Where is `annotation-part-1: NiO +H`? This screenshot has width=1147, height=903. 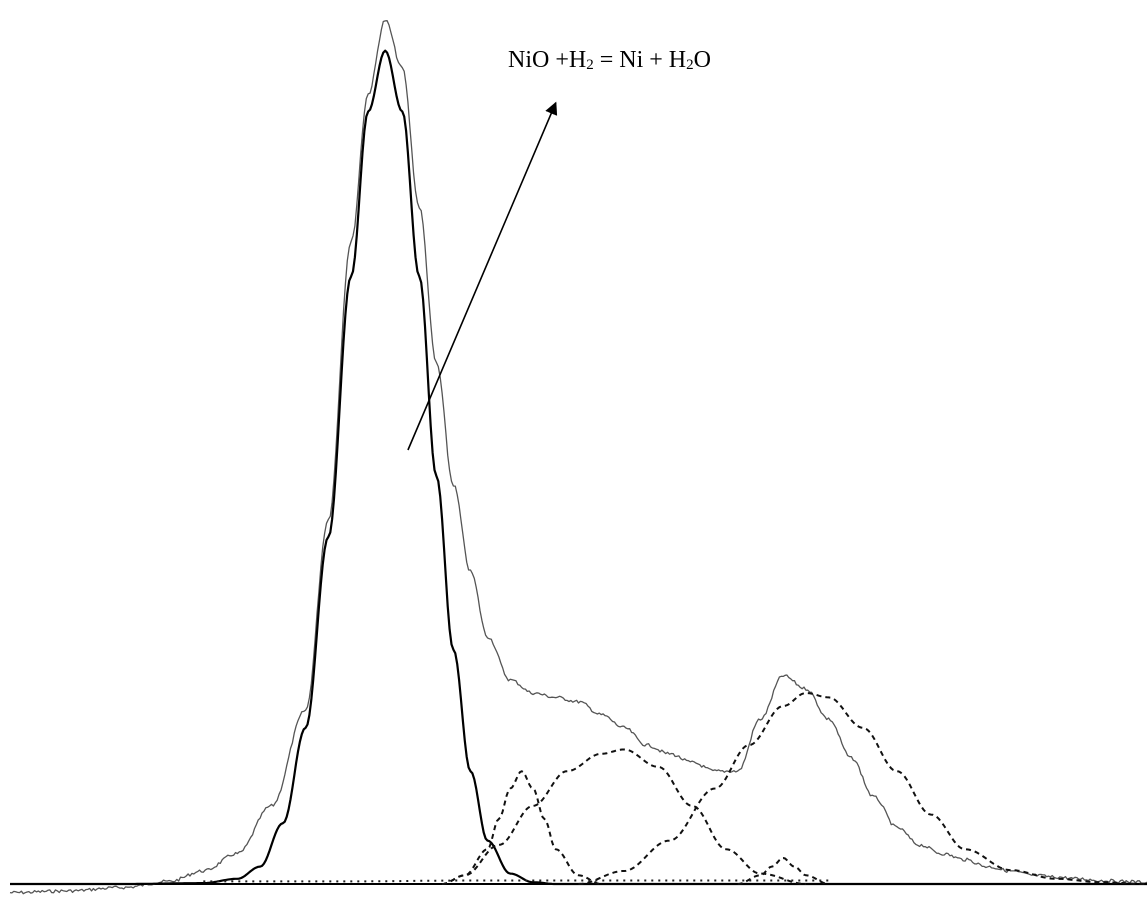 annotation-part-1: NiO +H is located at coordinates (547, 60).